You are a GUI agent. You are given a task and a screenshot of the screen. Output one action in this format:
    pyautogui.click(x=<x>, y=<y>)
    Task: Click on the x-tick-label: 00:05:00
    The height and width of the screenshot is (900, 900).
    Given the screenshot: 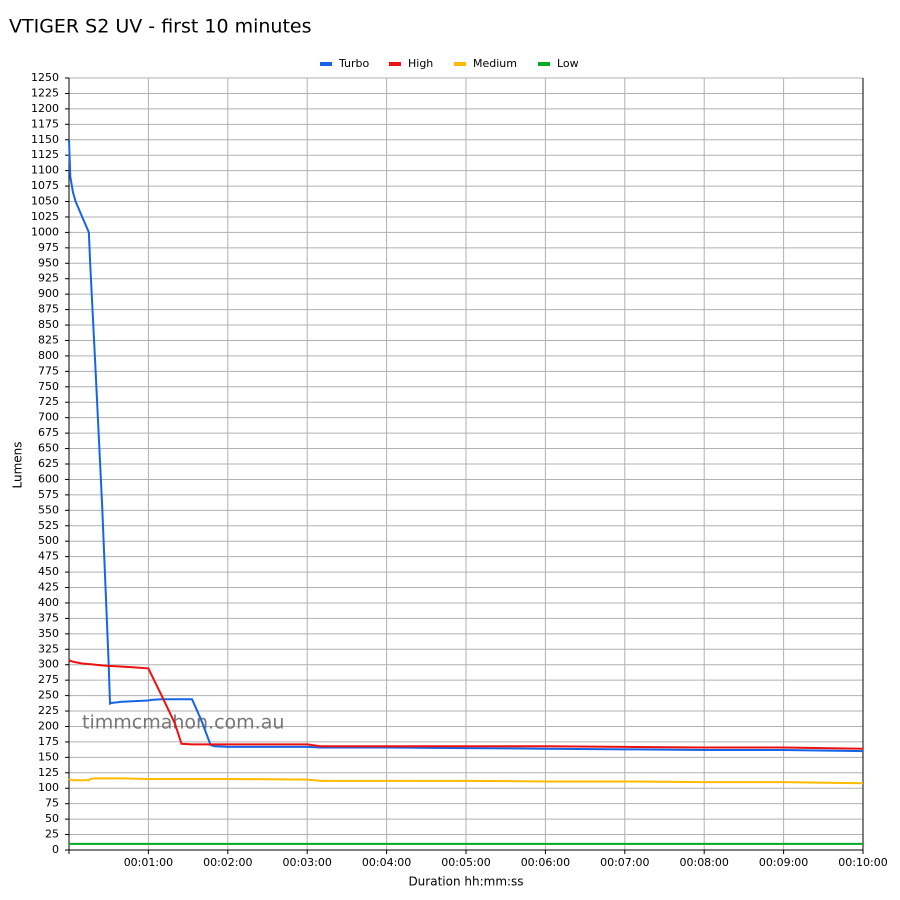 What is the action you would take?
    pyautogui.click(x=465, y=862)
    